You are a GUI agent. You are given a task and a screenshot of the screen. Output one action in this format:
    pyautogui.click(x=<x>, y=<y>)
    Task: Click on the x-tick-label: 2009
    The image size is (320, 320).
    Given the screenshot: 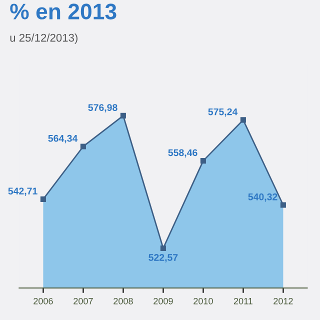 What is the action you would take?
    pyautogui.click(x=163, y=301)
    